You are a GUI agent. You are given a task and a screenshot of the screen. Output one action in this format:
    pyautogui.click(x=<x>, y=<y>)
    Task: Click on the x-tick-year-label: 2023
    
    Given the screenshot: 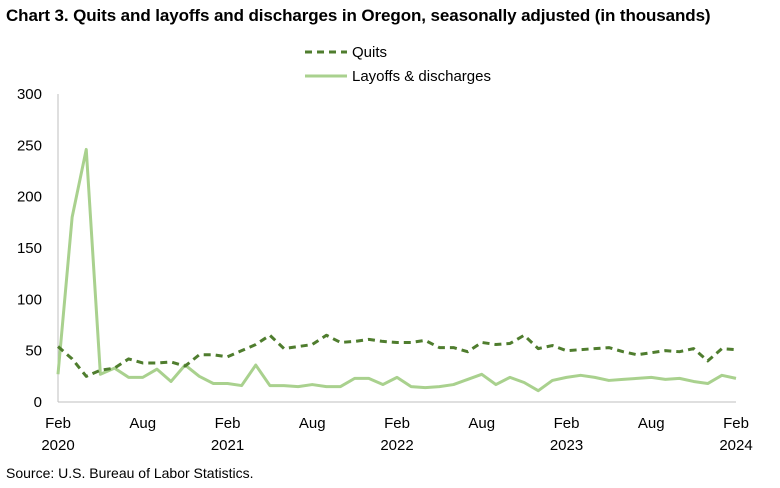 What is the action you would take?
    pyautogui.click(x=566, y=445)
    